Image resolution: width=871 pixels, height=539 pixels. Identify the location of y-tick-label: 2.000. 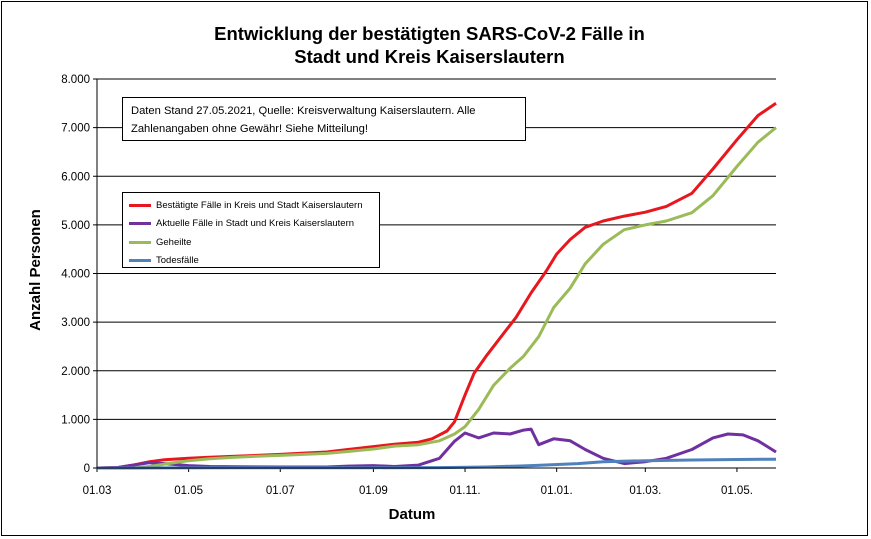
(75, 372).